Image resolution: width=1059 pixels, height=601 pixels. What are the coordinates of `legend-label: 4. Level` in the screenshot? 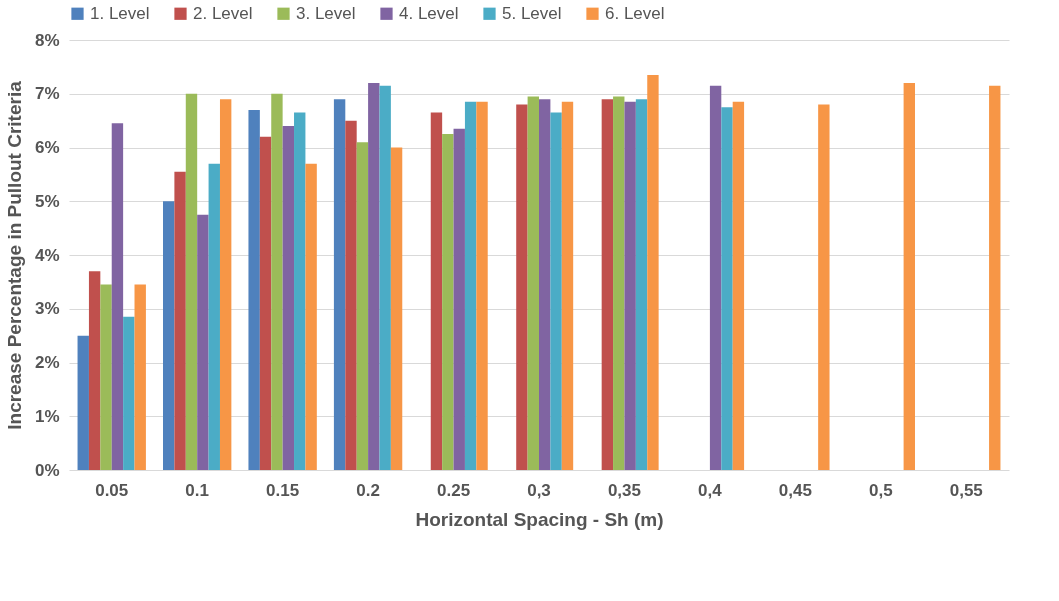 It's located at (429, 13).